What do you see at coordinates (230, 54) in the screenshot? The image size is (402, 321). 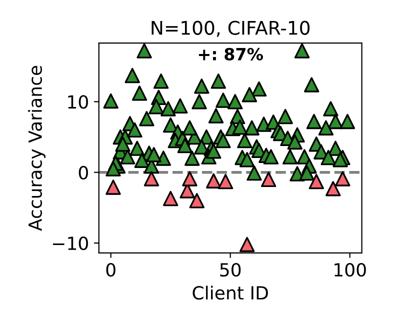 I see `annotation: +: 87%` at bounding box center [230, 54].